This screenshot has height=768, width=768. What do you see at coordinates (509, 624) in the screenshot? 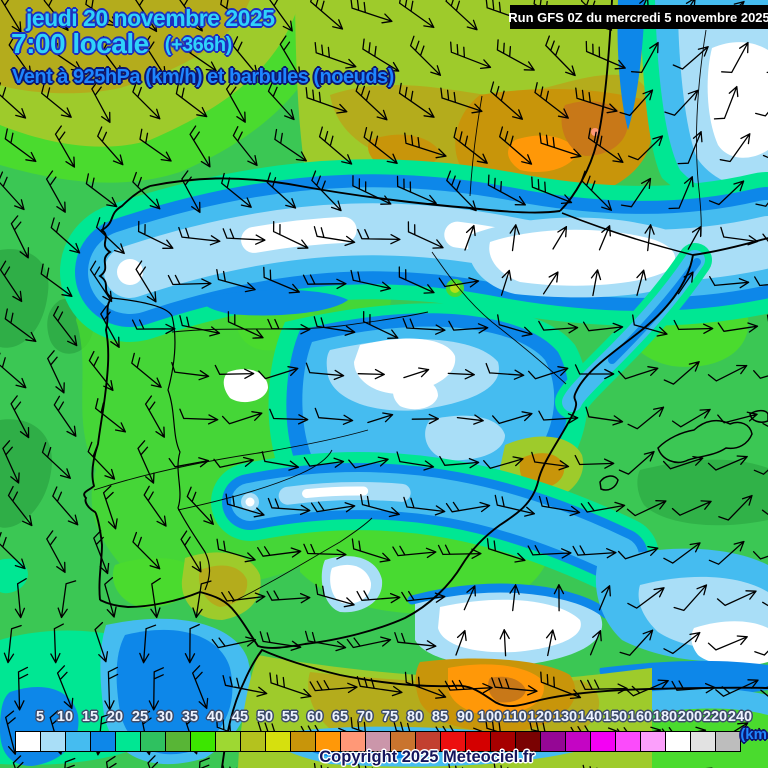
I see `alboran-calm-zone` at bounding box center [509, 624].